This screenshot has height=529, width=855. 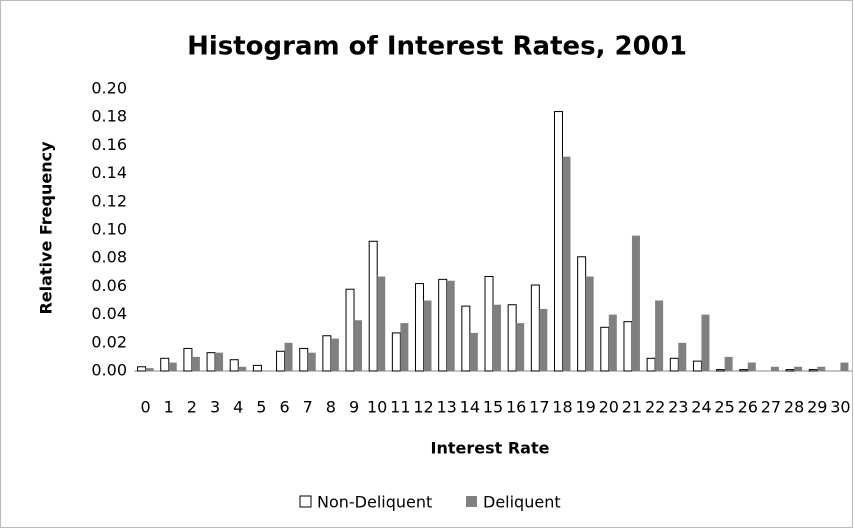 What do you see at coordinates (748, 407) in the screenshot?
I see `x-tick-label: 26` at bounding box center [748, 407].